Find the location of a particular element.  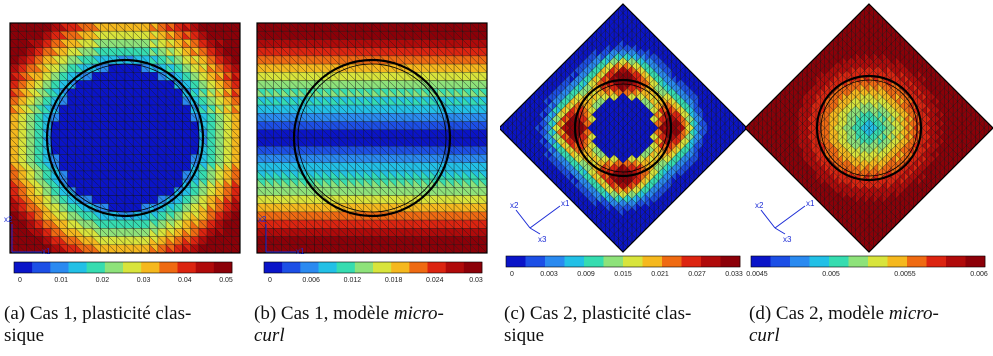

colorbar-tick-label: 0.006 is located at coordinates (311, 280).